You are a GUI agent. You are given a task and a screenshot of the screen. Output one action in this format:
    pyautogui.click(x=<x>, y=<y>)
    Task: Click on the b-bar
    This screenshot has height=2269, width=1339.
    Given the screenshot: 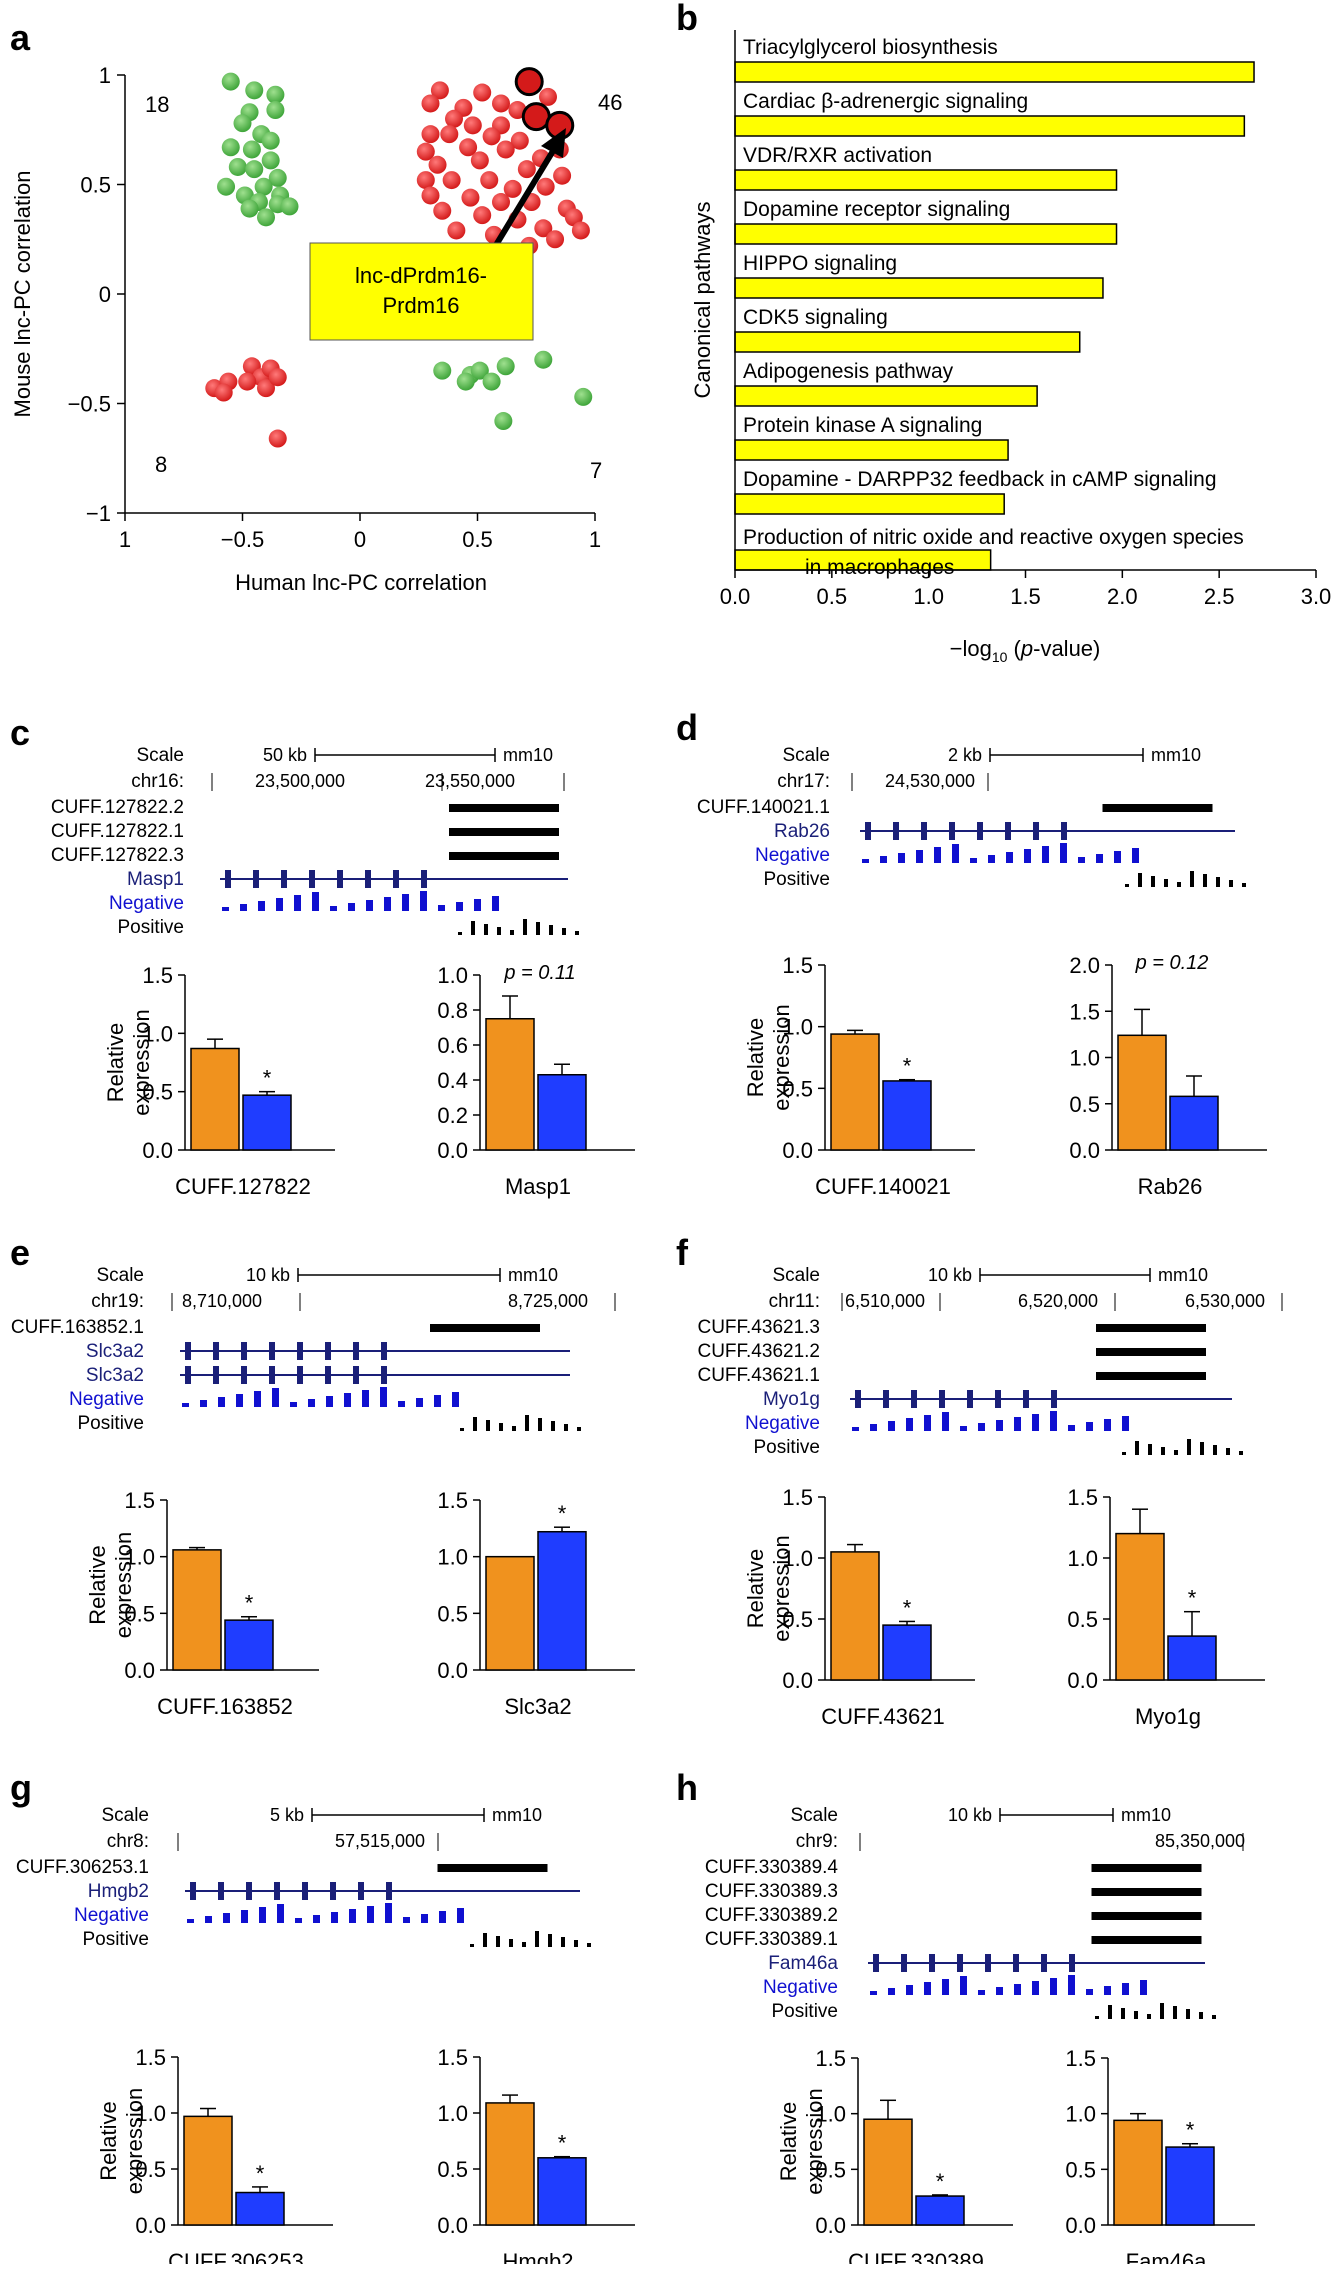 What is the action you would take?
    pyautogui.click(x=919, y=288)
    